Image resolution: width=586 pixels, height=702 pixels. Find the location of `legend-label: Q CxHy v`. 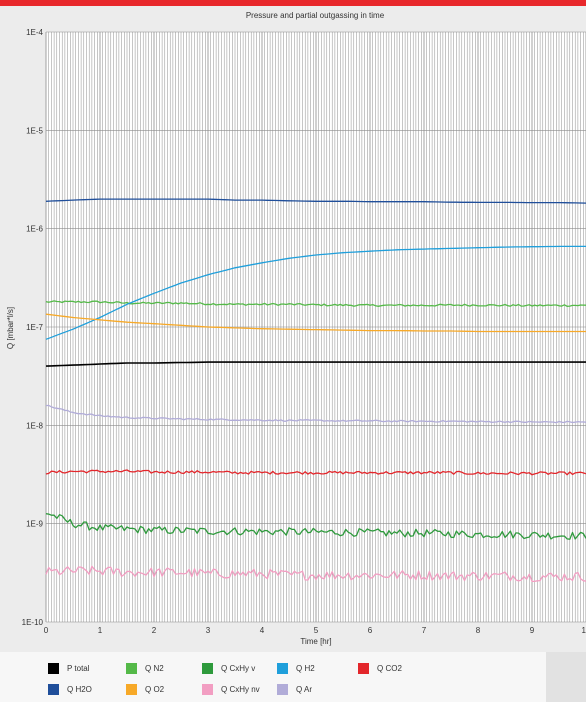

legend-label: Q CxHy v is located at coordinates (238, 668).